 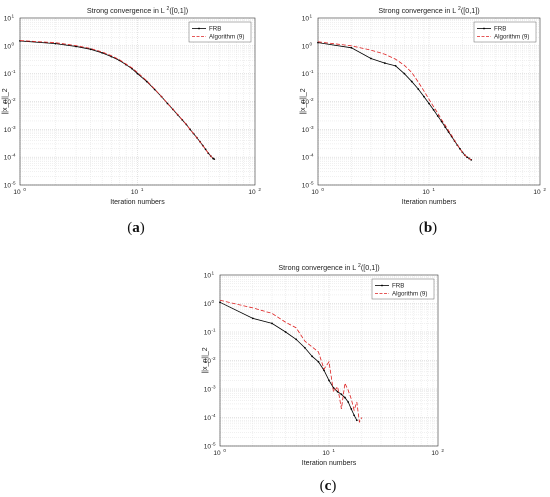 What do you see at coordinates (470, 10) in the screenshot?
I see `chart-title-suffix: ([0,1])` at bounding box center [470, 10].